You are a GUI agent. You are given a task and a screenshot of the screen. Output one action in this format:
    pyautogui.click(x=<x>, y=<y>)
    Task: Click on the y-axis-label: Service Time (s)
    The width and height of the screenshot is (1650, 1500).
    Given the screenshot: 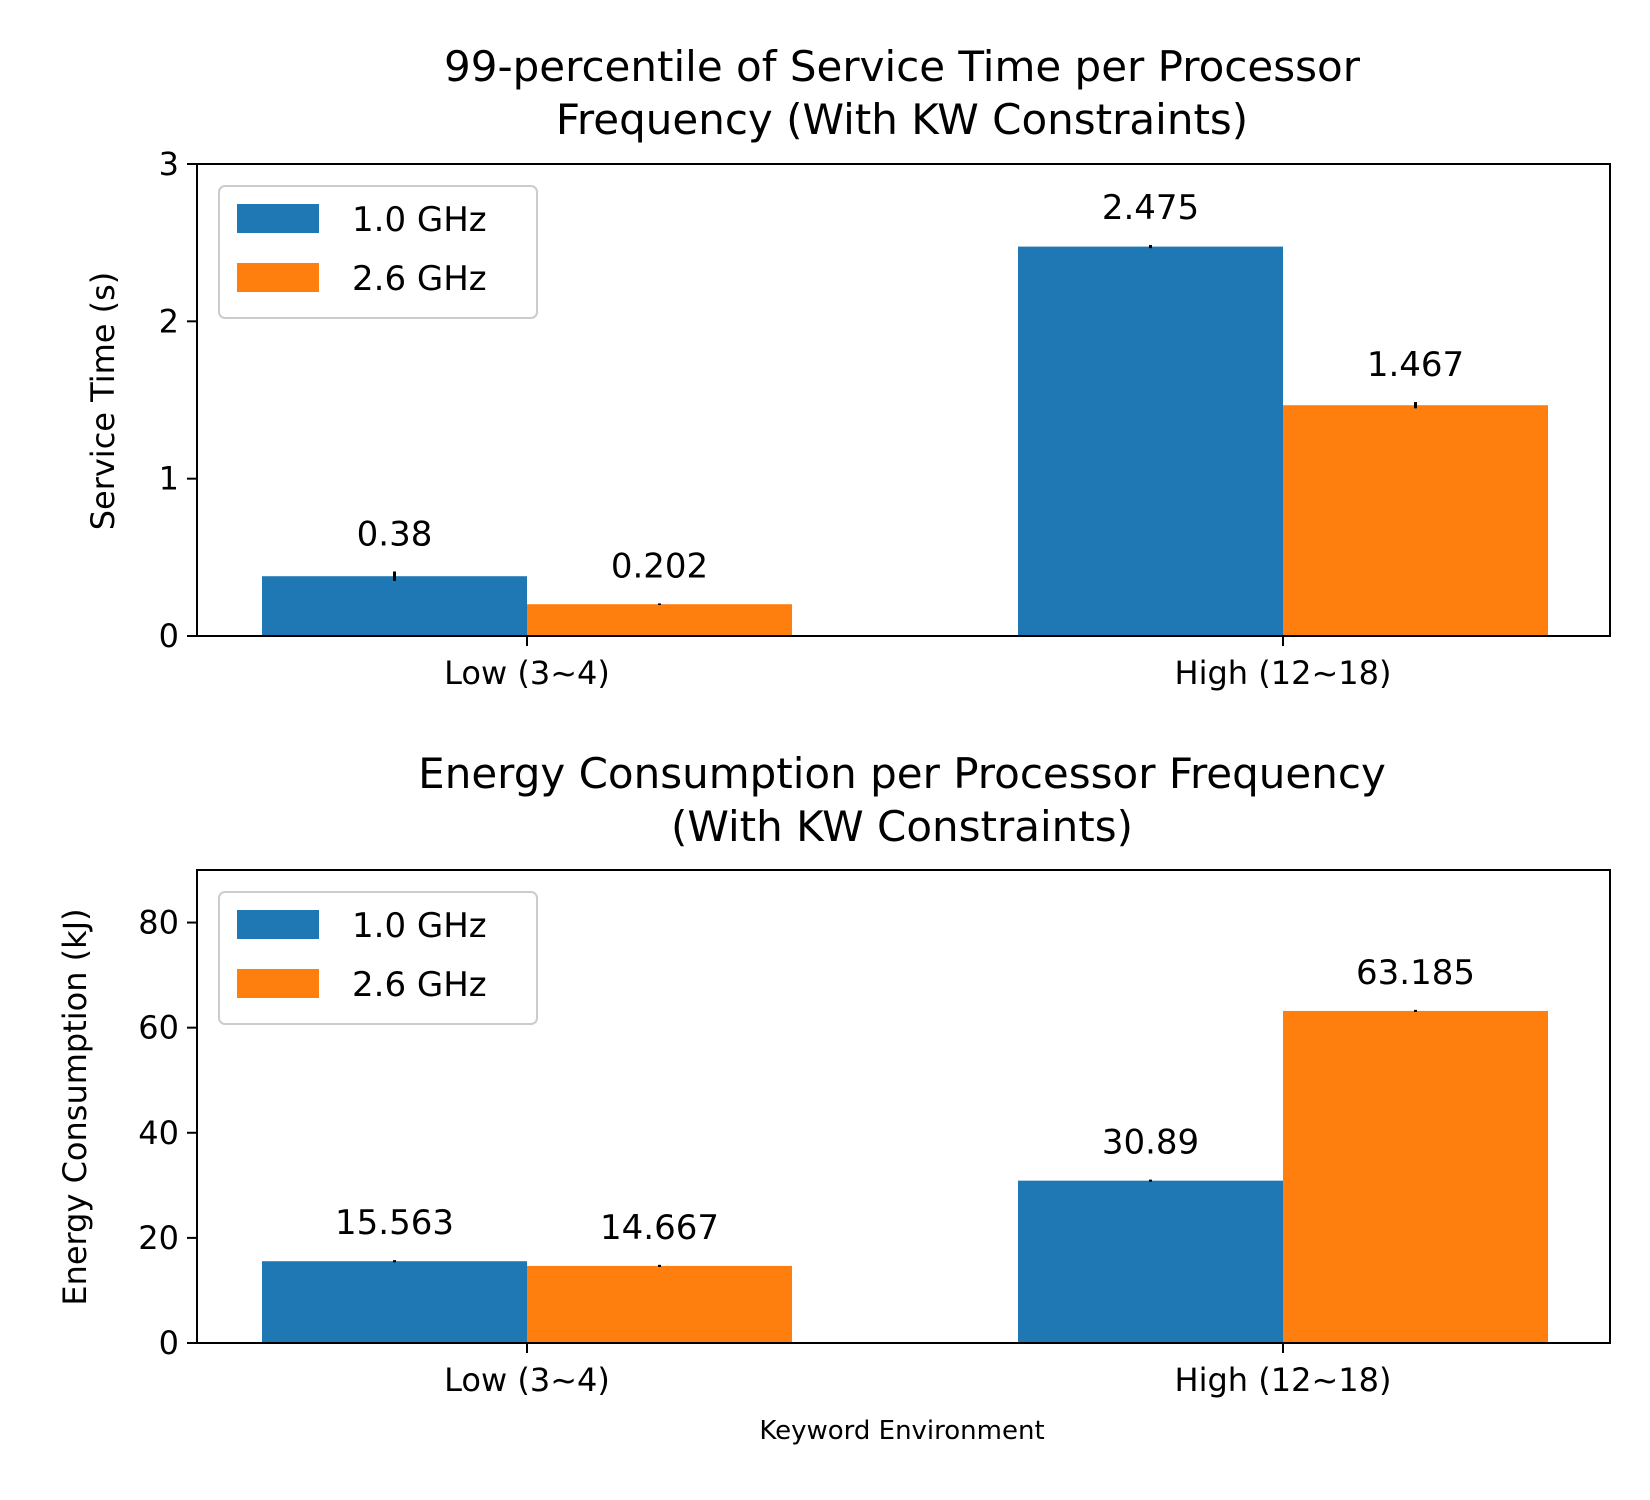 What is the action you would take?
    pyautogui.click(x=103, y=401)
    